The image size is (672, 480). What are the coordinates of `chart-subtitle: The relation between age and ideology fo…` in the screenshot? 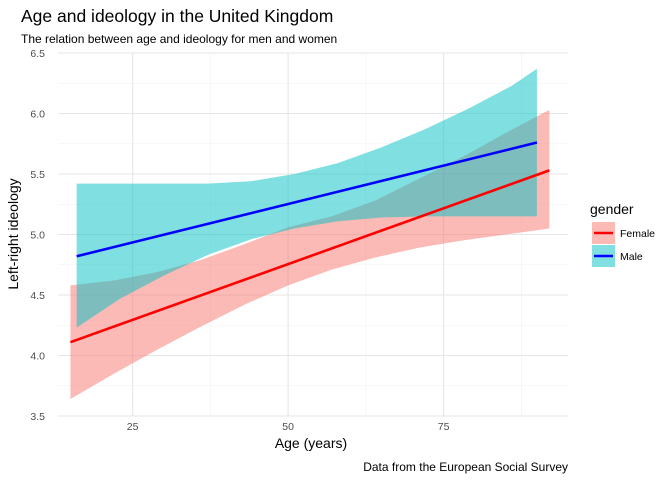 It's located at (179, 39).